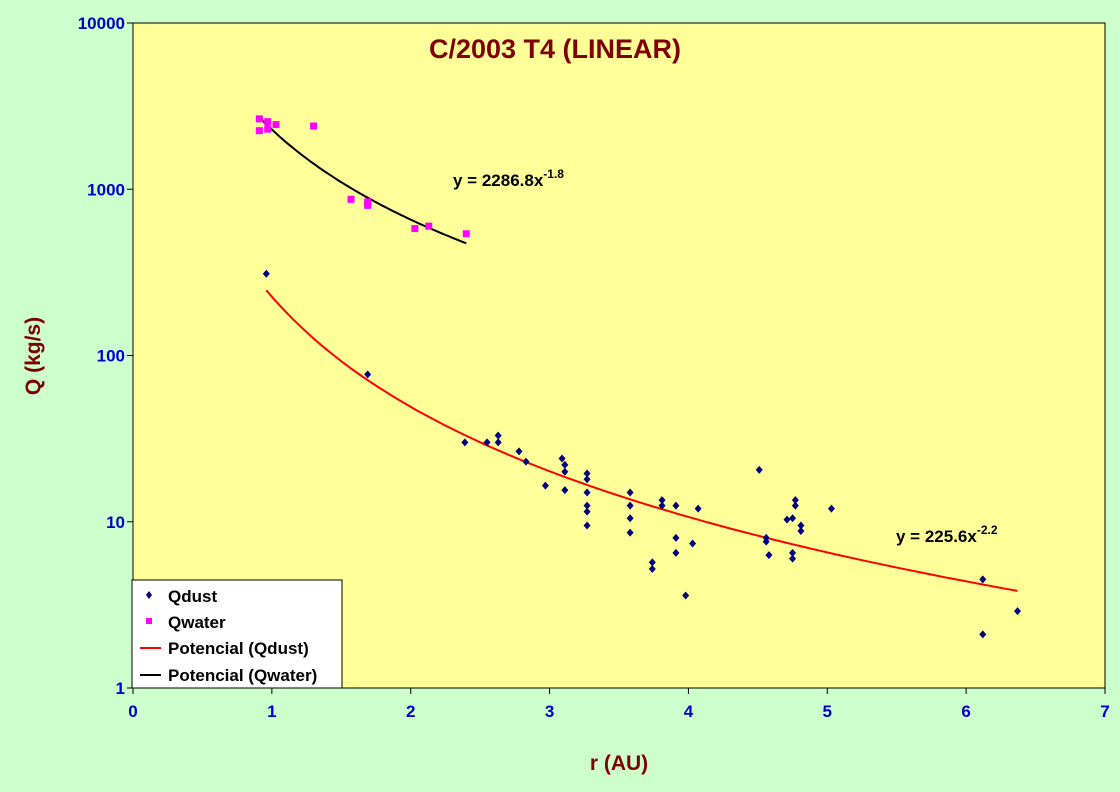 The width and height of the screenshot is (1120, 792). I want to click on y-axis-title: Q (kg/s), so click(33, 356).